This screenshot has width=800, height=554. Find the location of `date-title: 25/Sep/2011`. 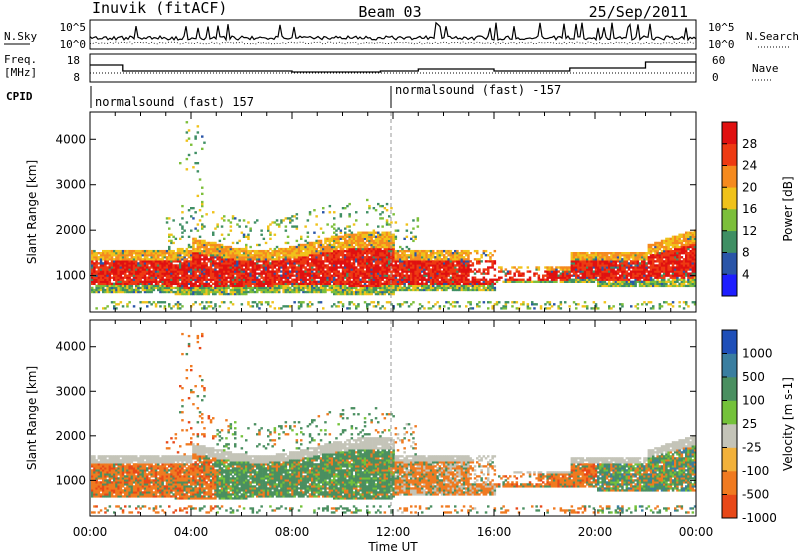

date-title: 25/Sep/2011 is located at coordinates (638, 12).